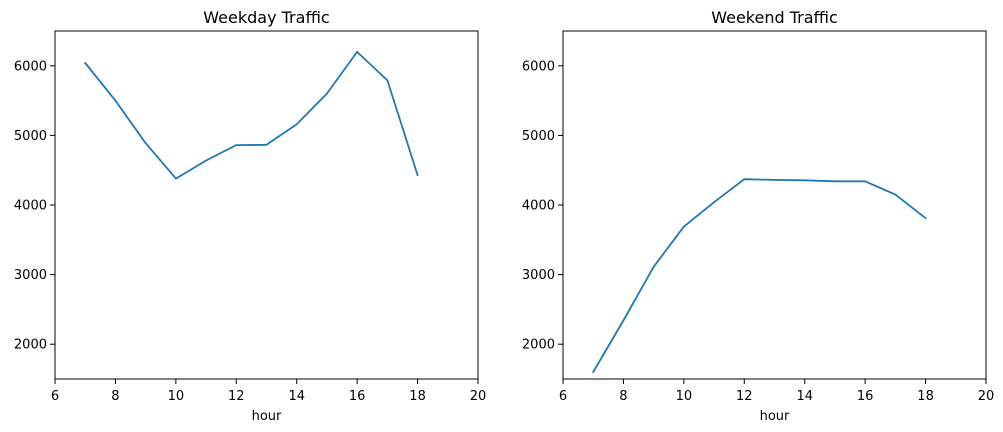 This screenshot has width=1003, height=432. What do you see at coordinates (774, 17) in the screenshot?
I see `chart-title: Weekend Traffic` at bounding box center [774, 17].